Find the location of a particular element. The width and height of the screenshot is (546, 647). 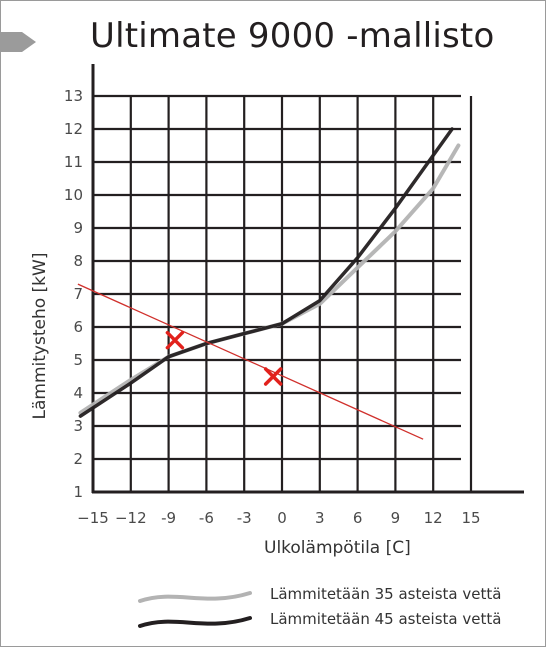

y-tick-label: 12 is located at coordinates (73, 129).